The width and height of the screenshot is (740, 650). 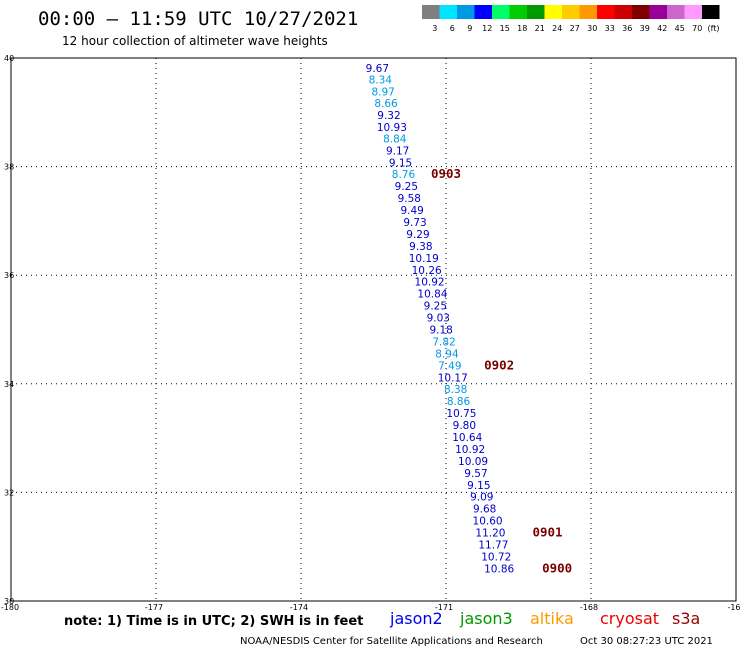 I want to click on wave-height-label: 9.32, so click(x=388, y=116).